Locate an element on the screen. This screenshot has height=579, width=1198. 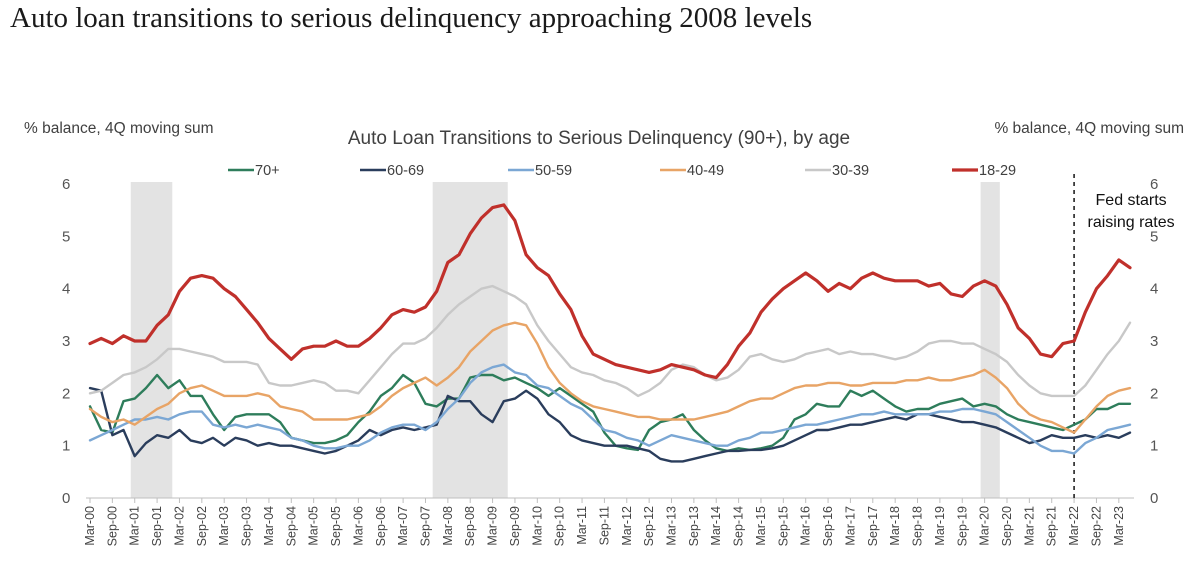
x-tick-label: Mar-11 is located at coordinates (582, 525).